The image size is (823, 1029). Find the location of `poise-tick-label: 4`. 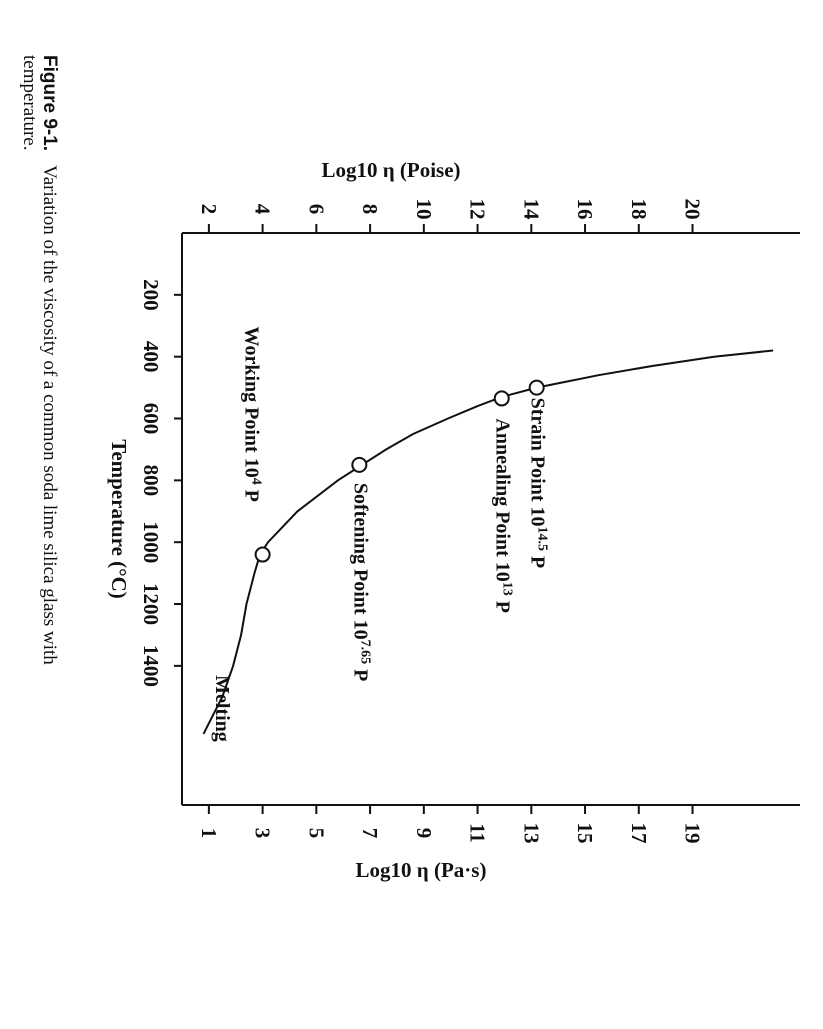

poise-tick-label: 4 is located at coordinates (263, 209).